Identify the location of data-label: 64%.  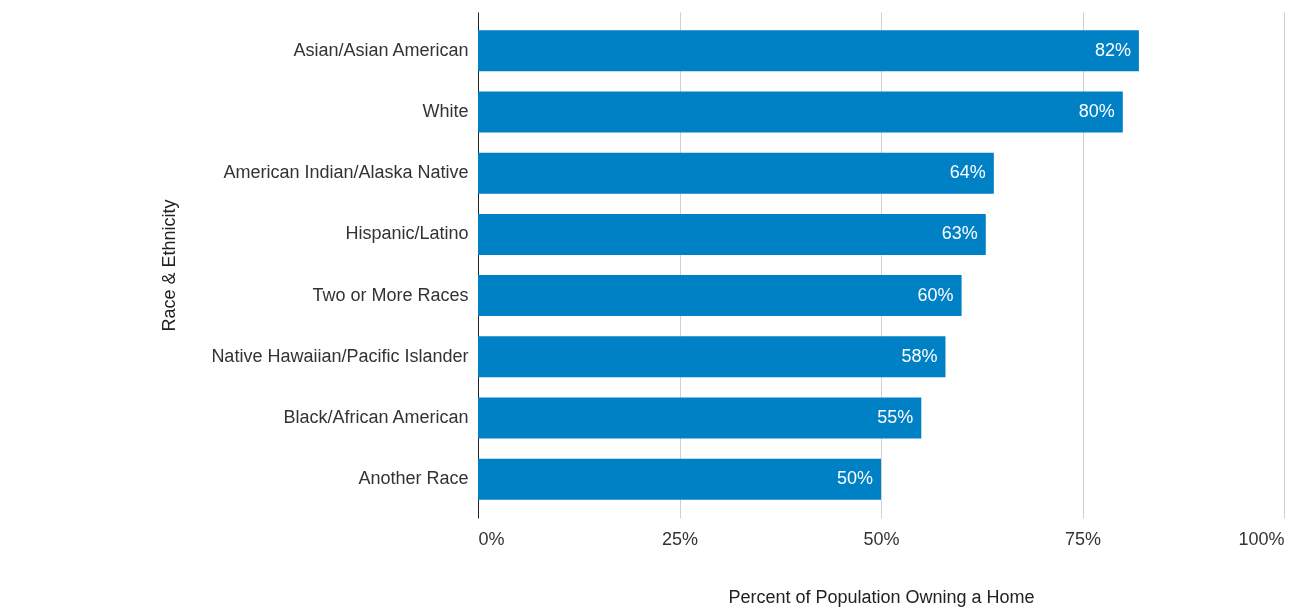
(967, 172).